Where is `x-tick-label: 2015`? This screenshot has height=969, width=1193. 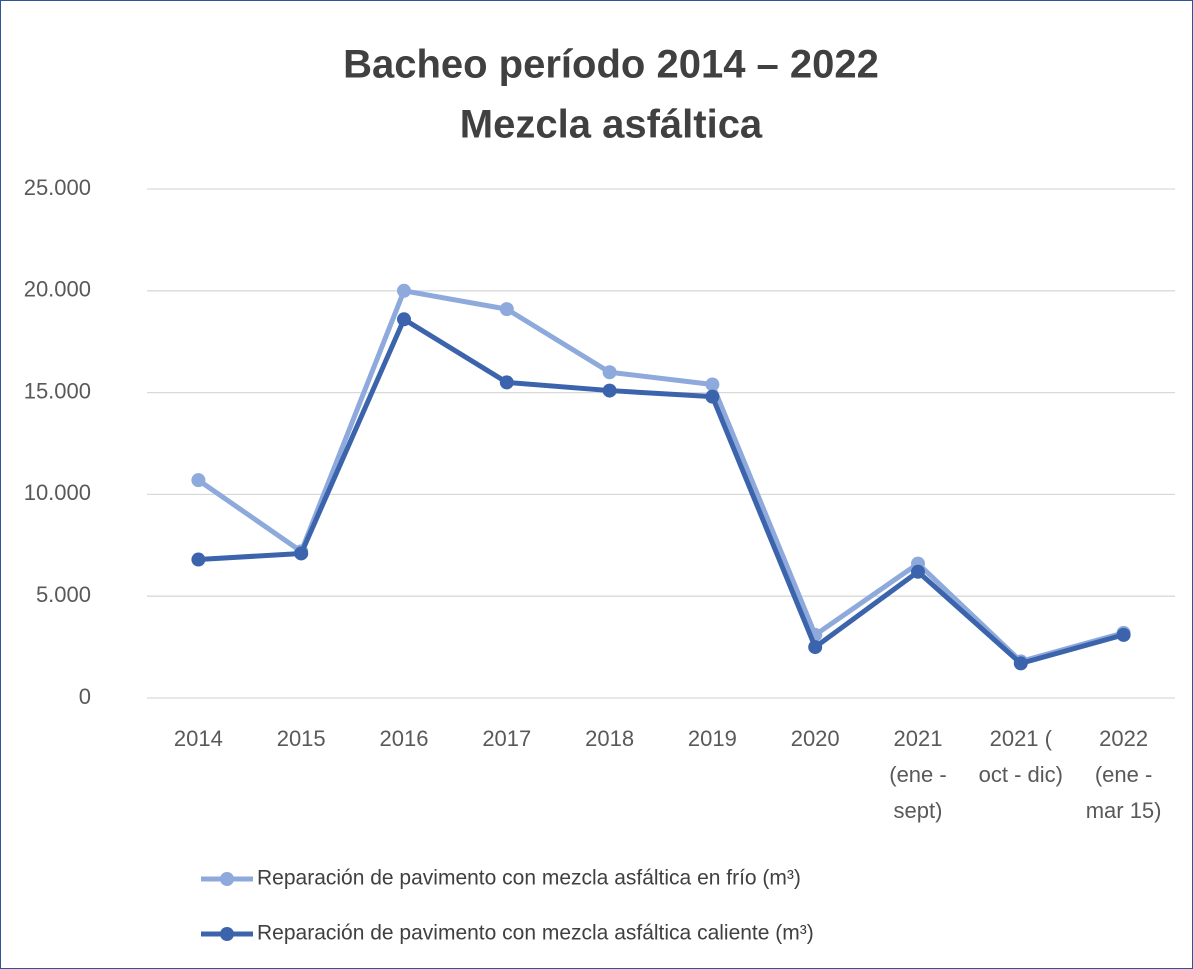
x-tick-label: 2015 is located at coordinates (301, 738).